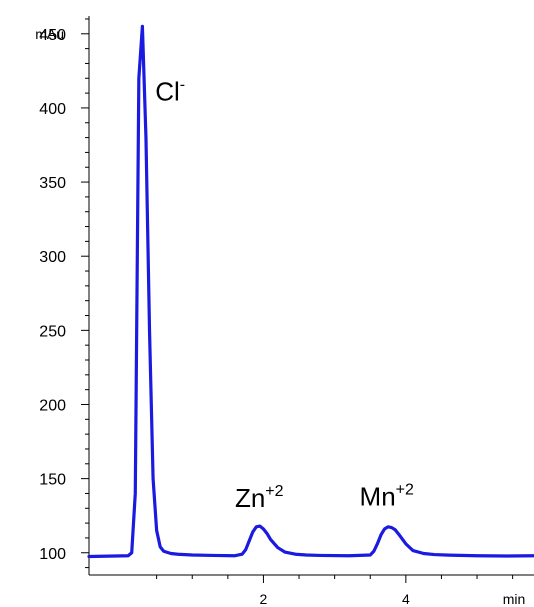 This screenshot has width=534, height=607. What do you see at coordinates (514, 599) in the screenshot?
I see `x-axis-label: min` at bounding box center [514, 599].